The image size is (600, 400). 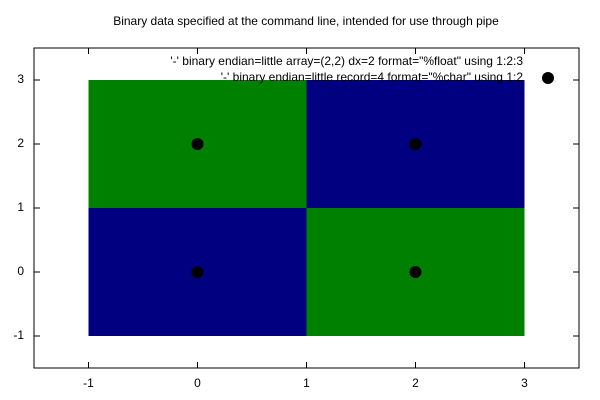 What do you see at coordinates (524, 383) in the screenshot?
I see `x-tick-label: 3` at bounding box center [524, 383].